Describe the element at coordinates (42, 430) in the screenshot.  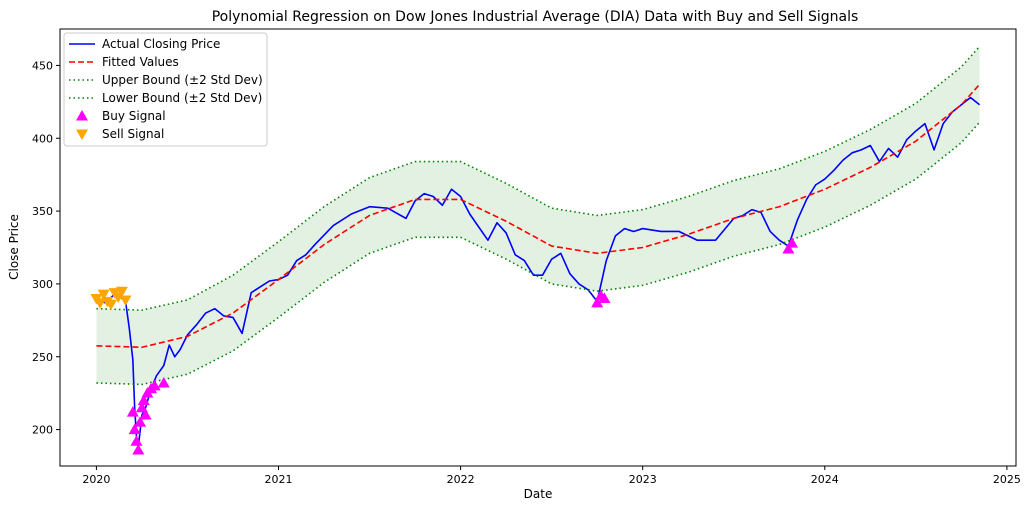
I see `y-tick-label: 200` at that location.